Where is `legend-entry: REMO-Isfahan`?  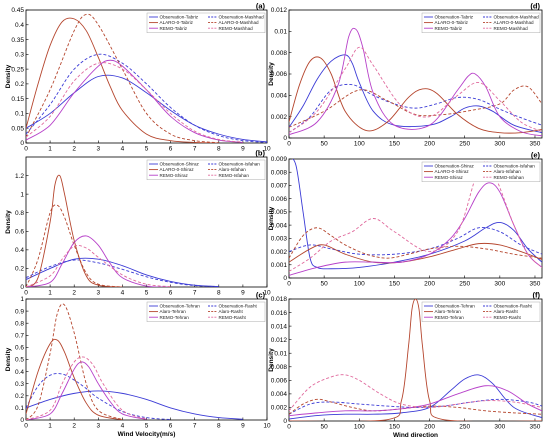
legend-entry: REMO-Isfahan is located at coordinates (509, 177).